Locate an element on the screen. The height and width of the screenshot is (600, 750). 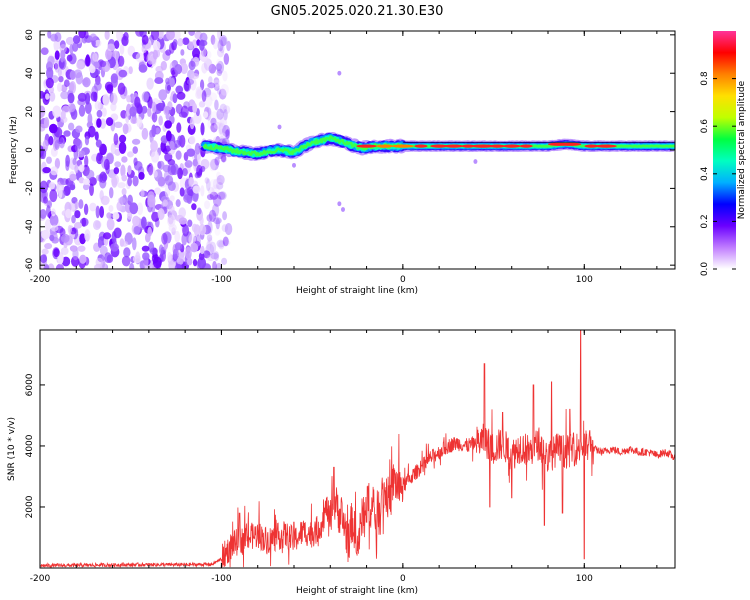
outlier-blob is located at coordinates (339, 73).